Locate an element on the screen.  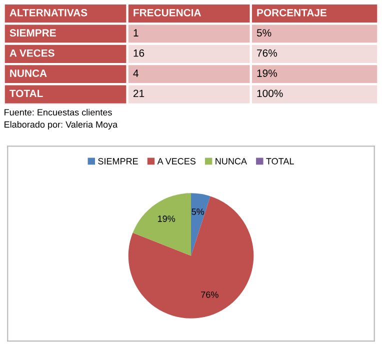
text: 21 is located at coordinates (139, 93).